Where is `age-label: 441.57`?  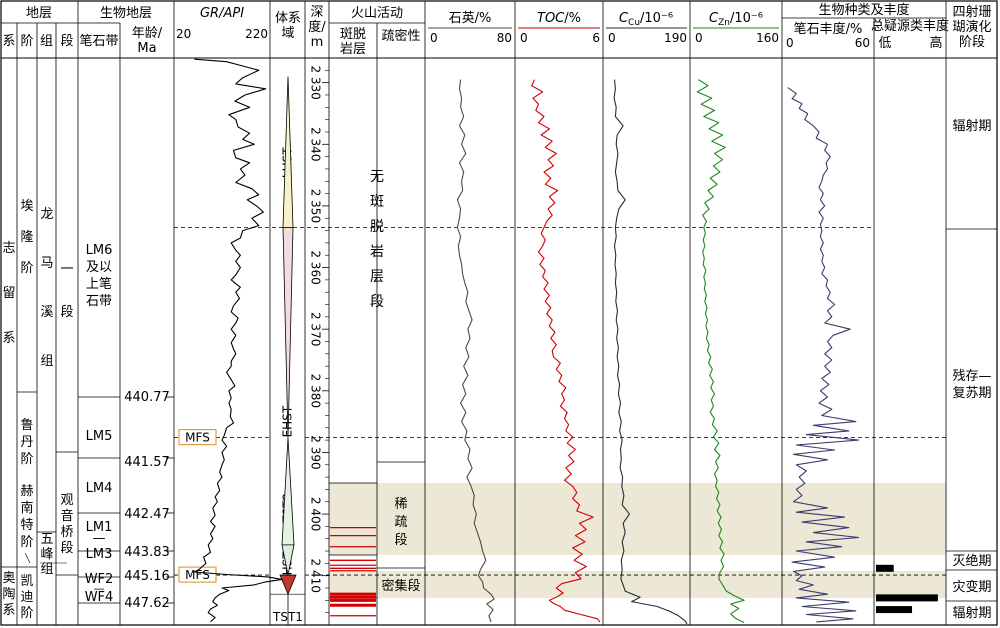 age-label: 441.57 is located at coordinates (147, 462).